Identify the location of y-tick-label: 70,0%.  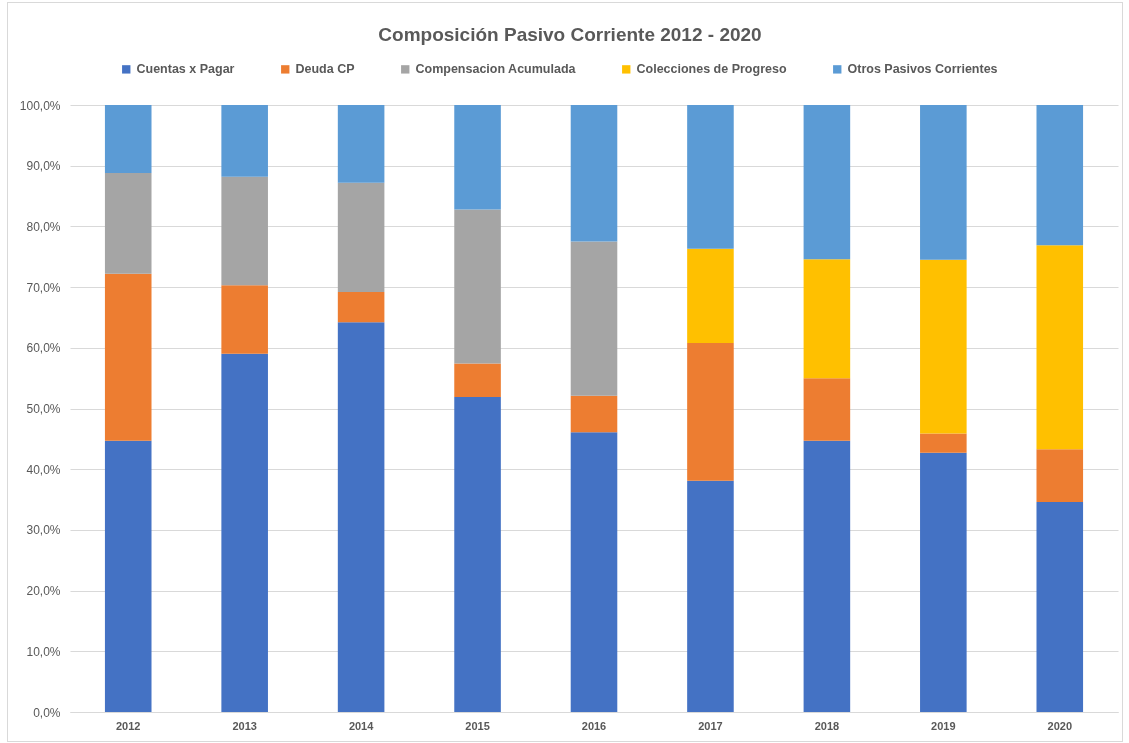
(43, 287).